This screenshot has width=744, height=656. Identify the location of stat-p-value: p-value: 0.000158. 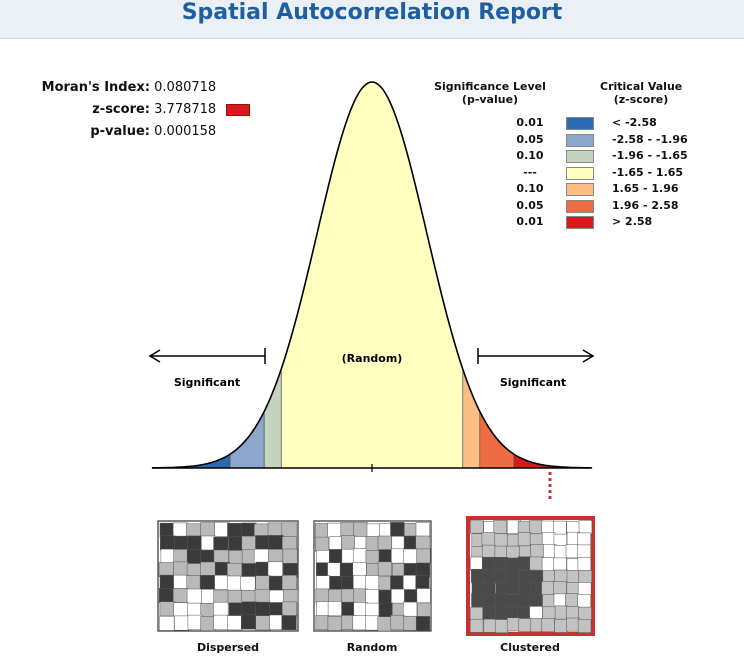
(127, 132).